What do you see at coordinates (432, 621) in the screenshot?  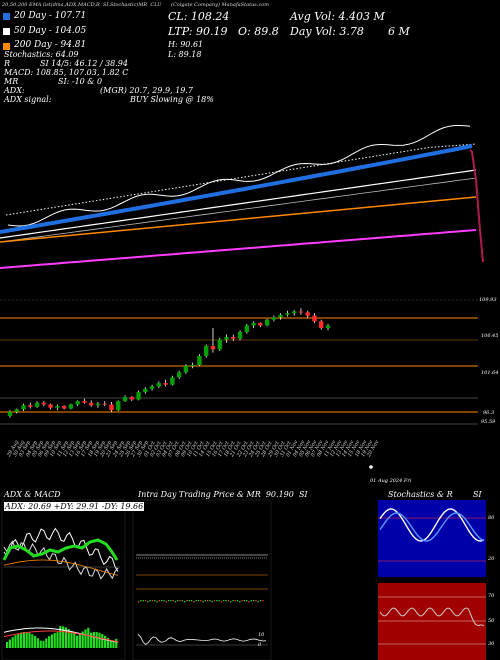 I see `rsi-panel-bg` at bounding box center [432, 621].